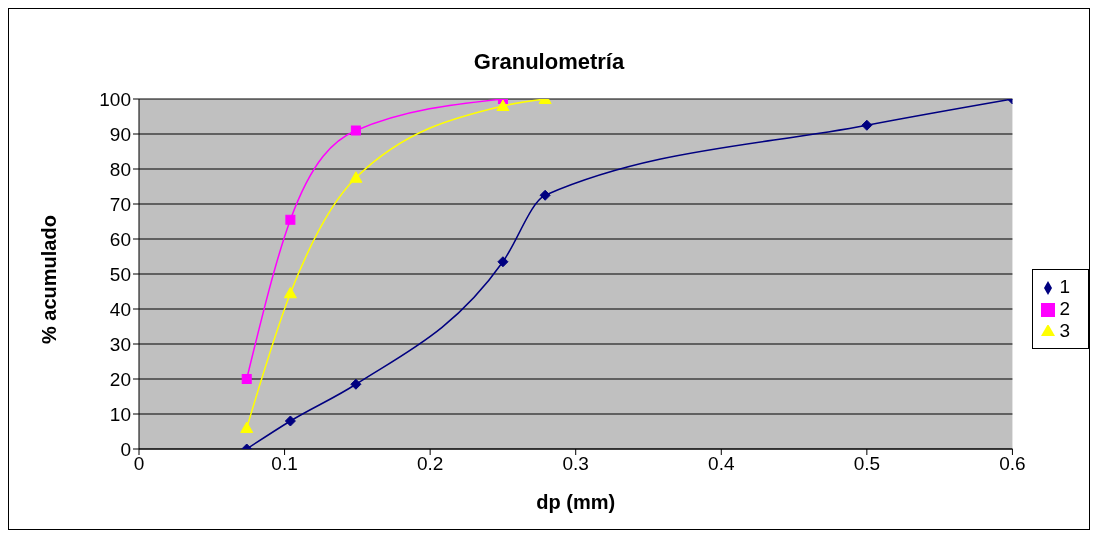 Image resolution: width=1098 pixels, height=538 pixels. What do you see at coordinates (576, 502) in the screenshot?
I see `x-axis-title: dp (mm)` at bounding box center [576, 502].